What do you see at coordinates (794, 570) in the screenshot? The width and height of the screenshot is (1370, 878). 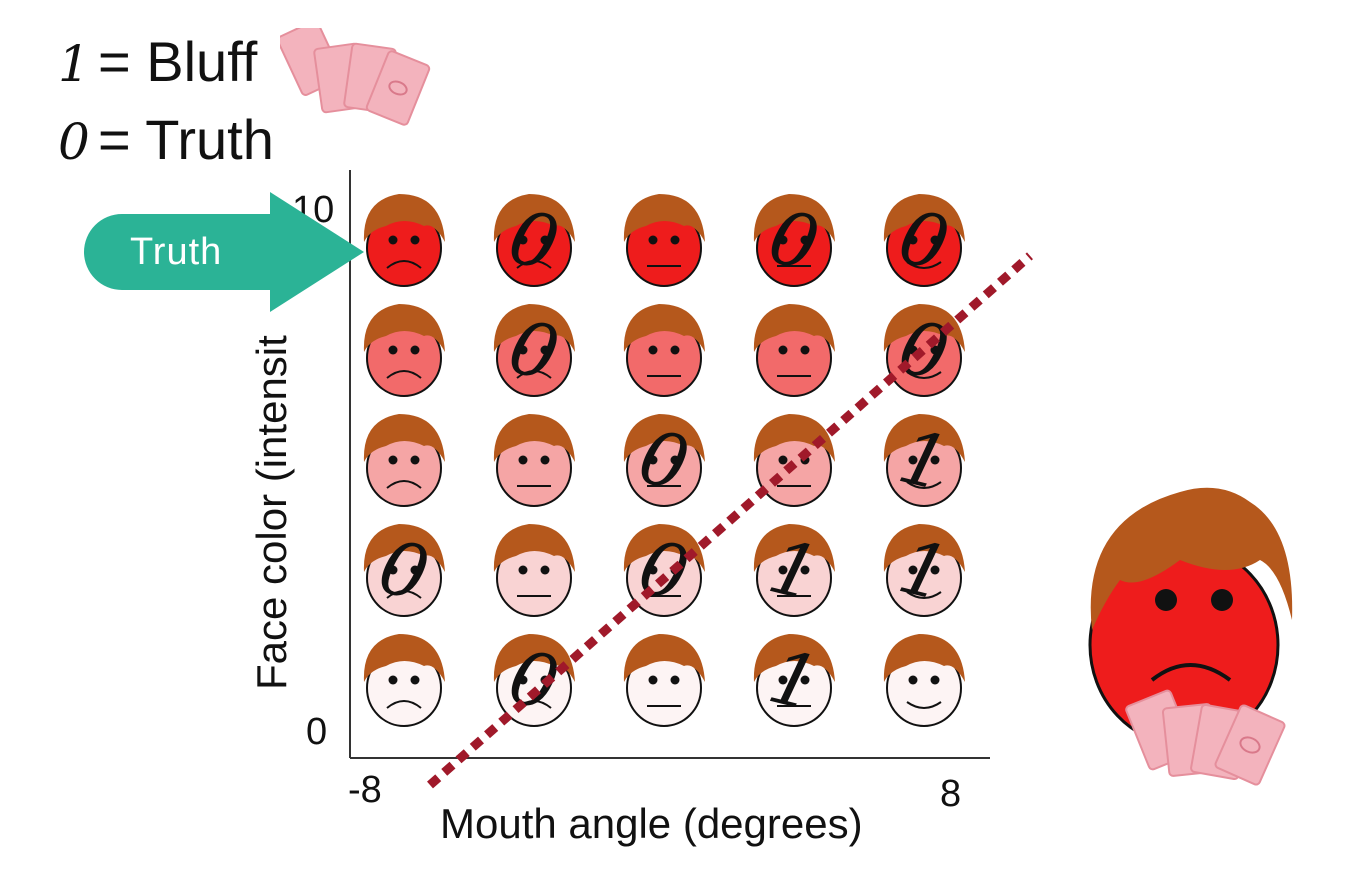 I see `face-r3-c3` at bounding box center [794, 570].